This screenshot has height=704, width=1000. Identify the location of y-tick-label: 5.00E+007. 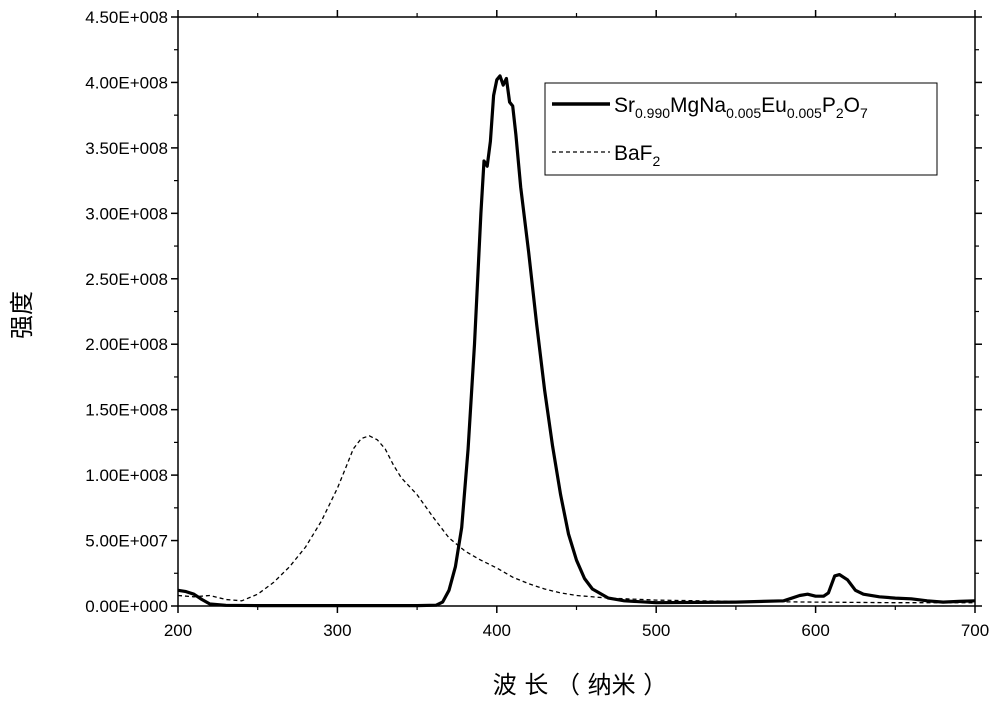
(126, 541).